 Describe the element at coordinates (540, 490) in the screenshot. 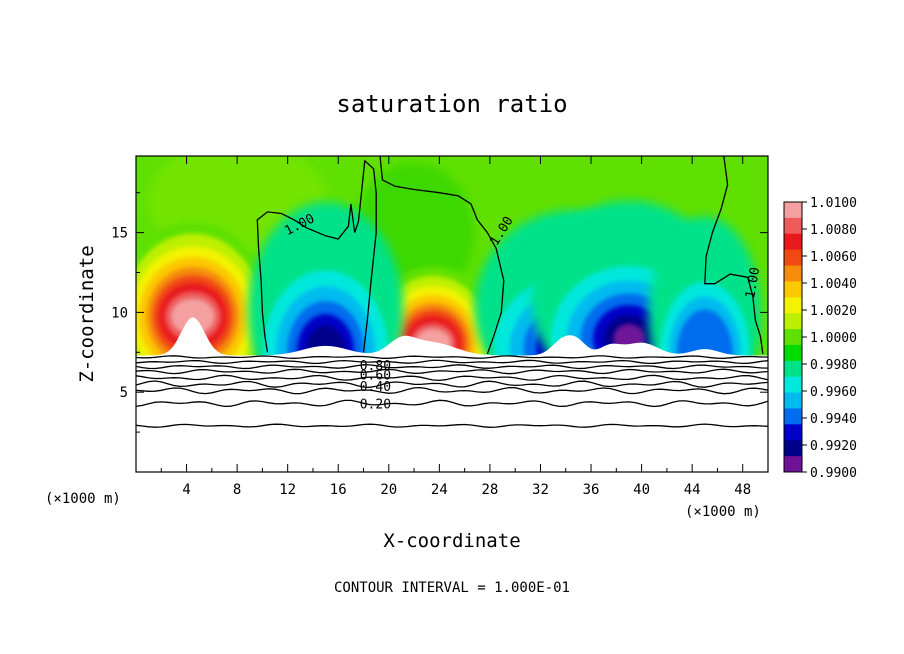

I see `x-tick-label: 32` at that location.